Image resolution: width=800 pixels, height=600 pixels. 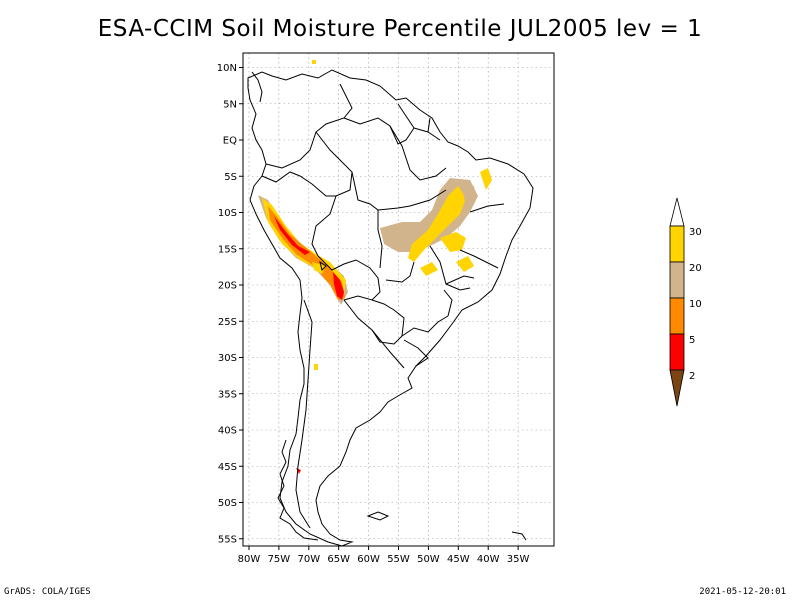 What do you see at coordinates (453, 242) in the screenshot?
I see `patch-brazil-20-30-b` at bounding box center [453, 242].